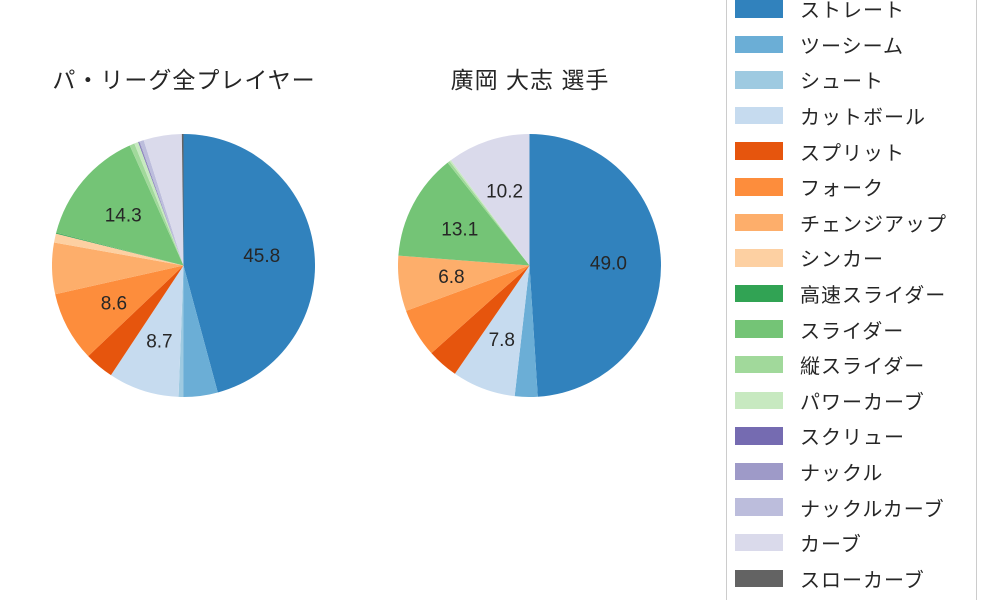 Image resolution: width=1000 pixels, height=600 pixels. I want to click on legend-item: スプリット, so click(855, 151).